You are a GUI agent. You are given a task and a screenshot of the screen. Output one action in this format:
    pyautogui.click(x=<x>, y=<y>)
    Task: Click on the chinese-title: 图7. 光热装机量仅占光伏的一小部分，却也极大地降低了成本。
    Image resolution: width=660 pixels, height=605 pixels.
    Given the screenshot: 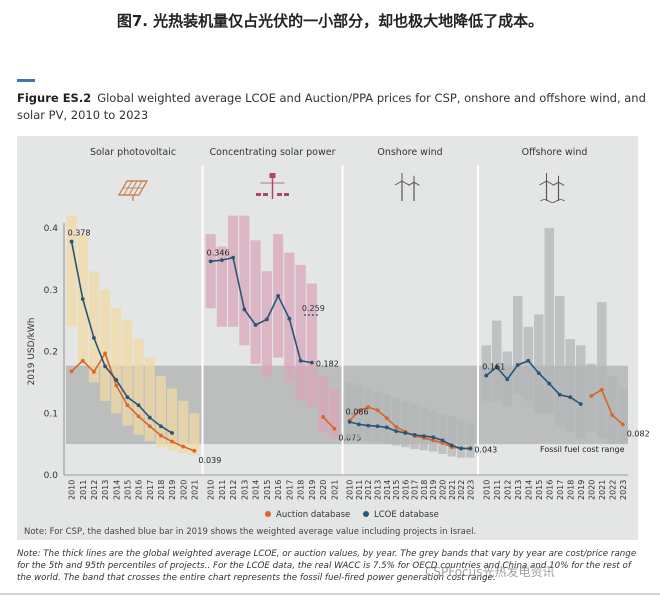 What is the action you would take?
    pyautogui.click(x=330, y=21)
    